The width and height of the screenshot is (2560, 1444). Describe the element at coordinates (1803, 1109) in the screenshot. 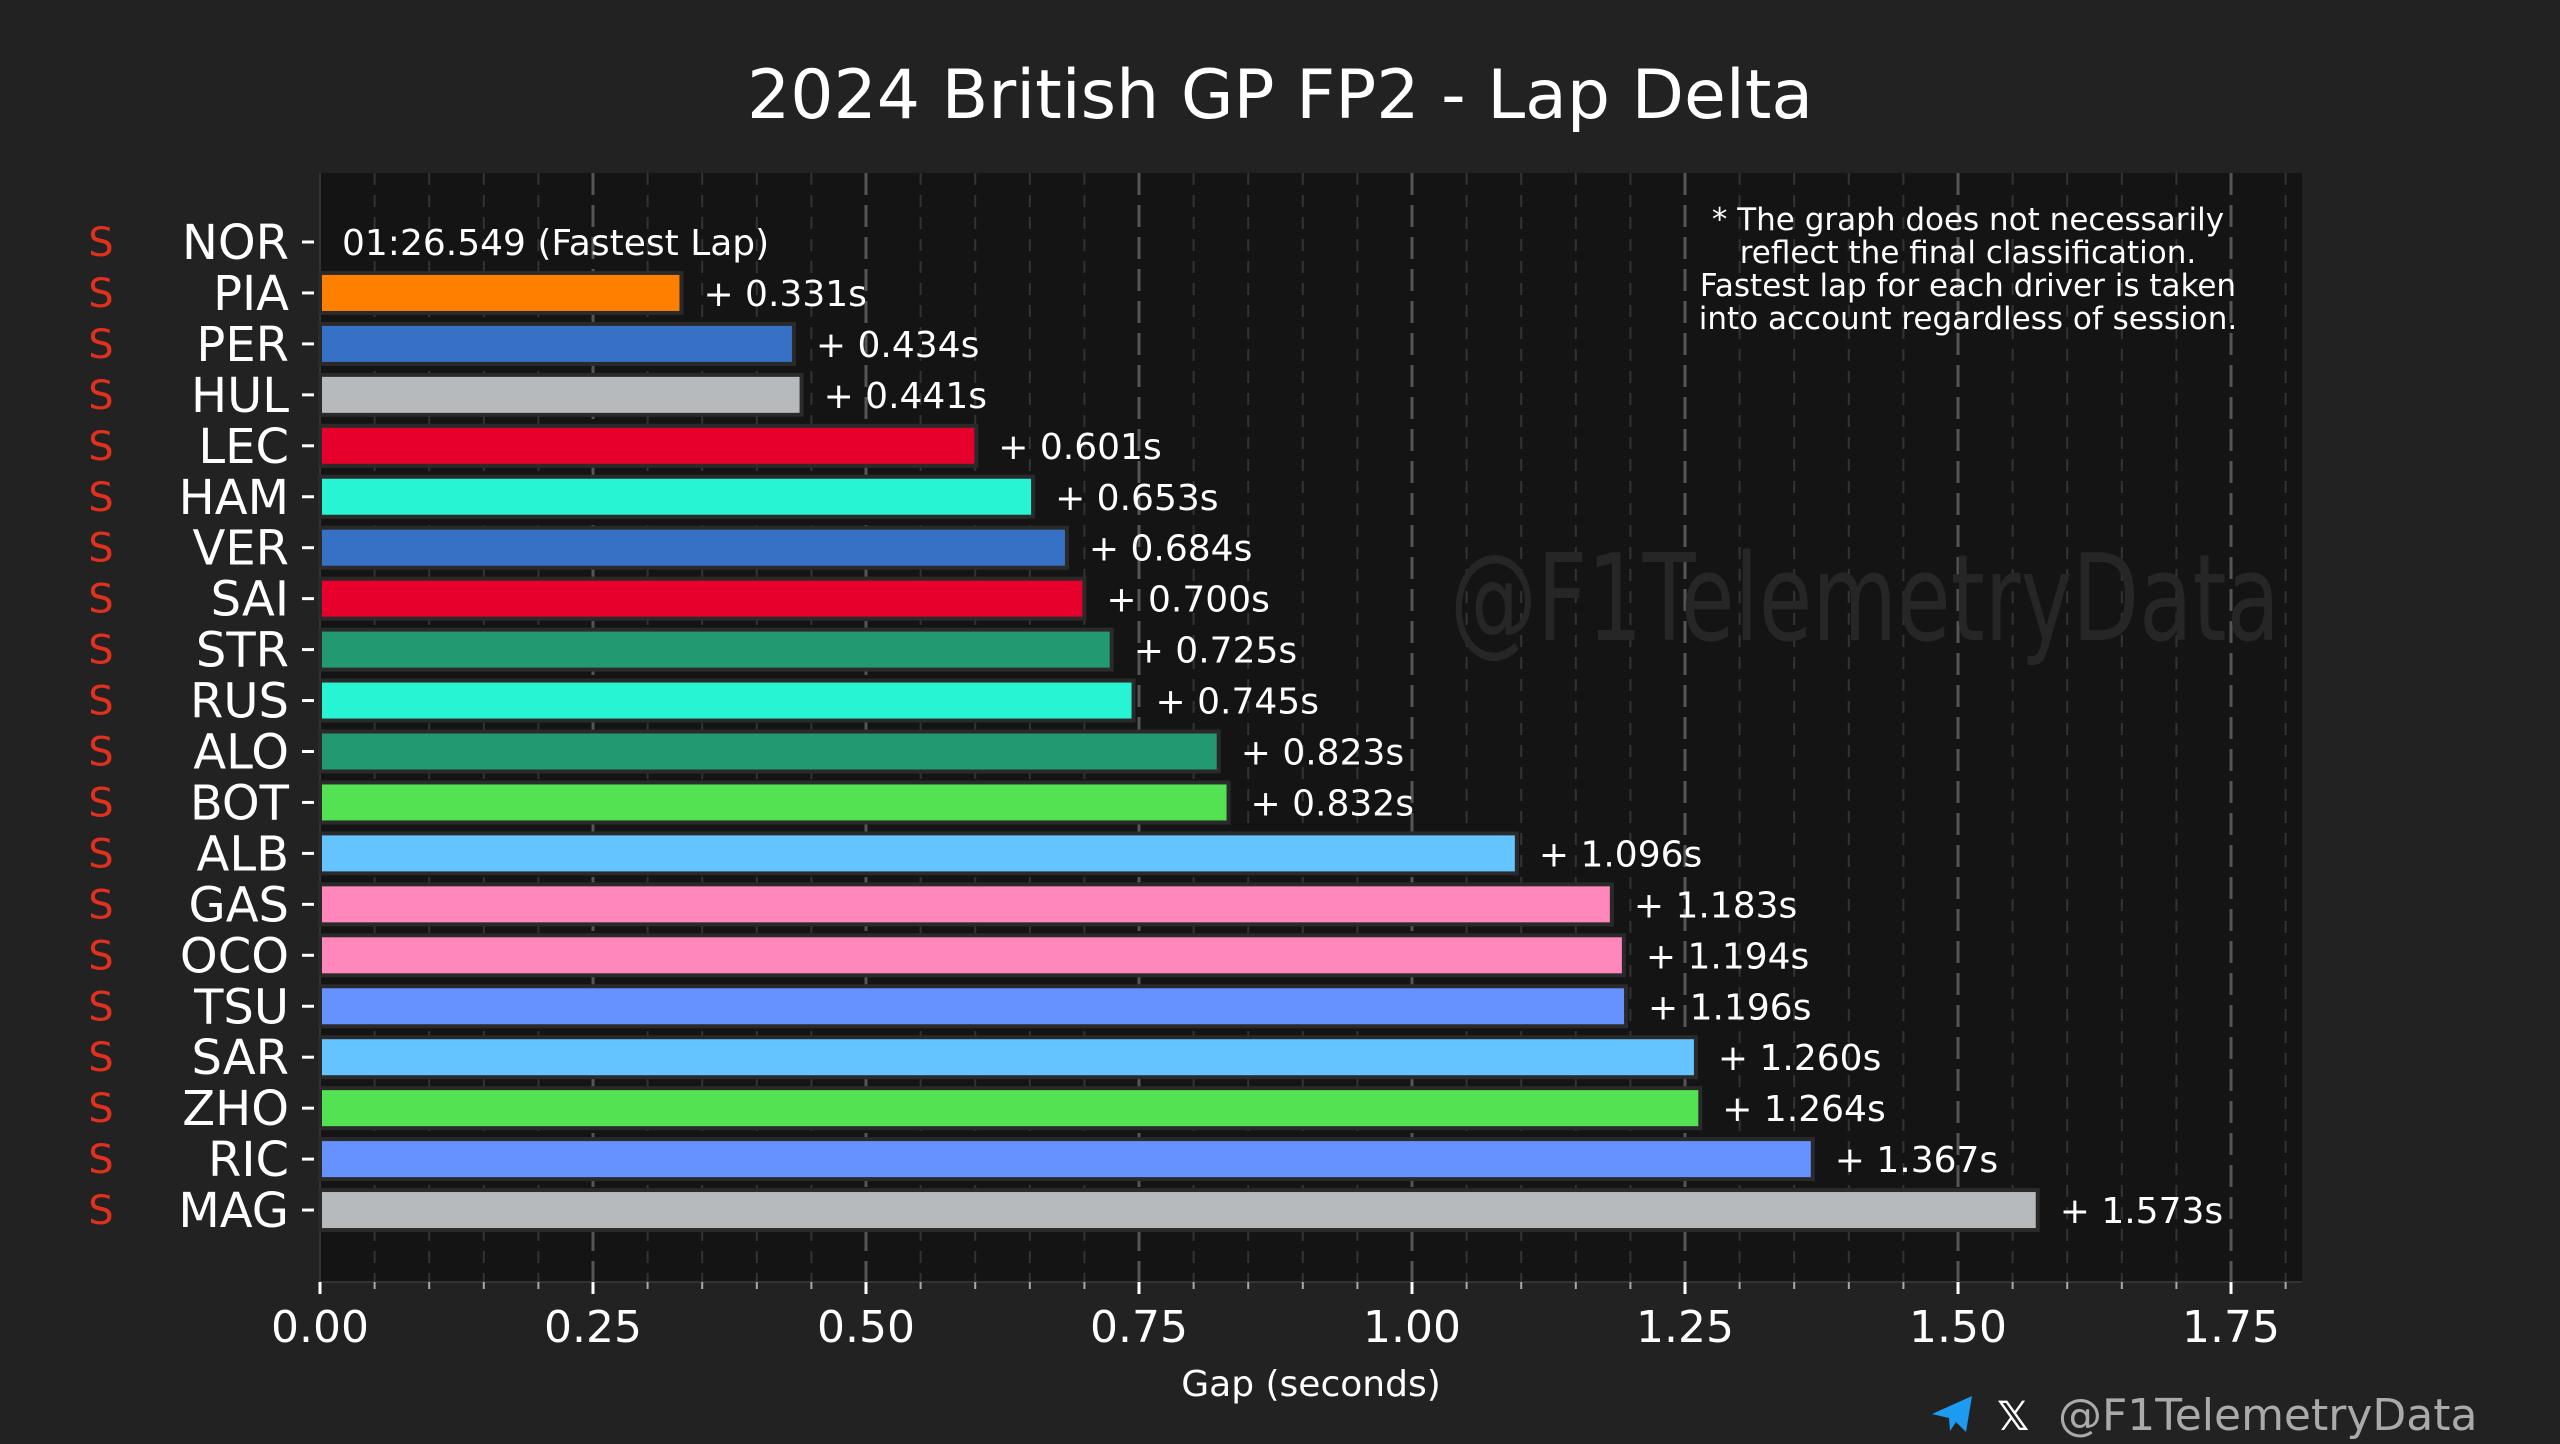

I see `value-label: + 1.264s` at that location.